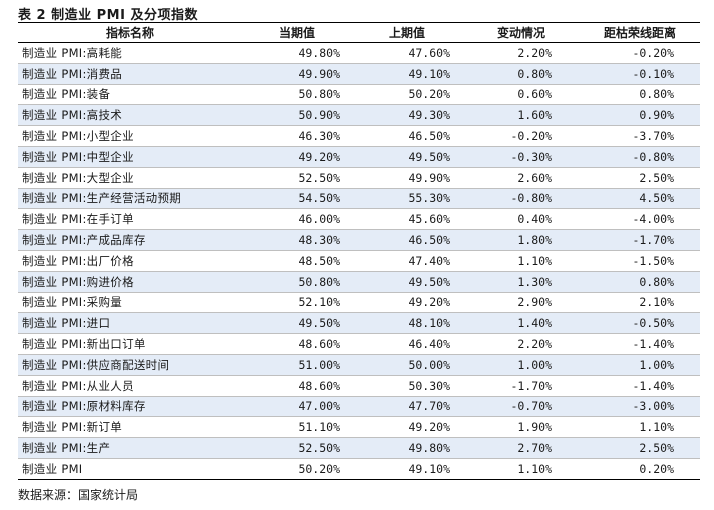  Describe the element at coordinates (640, 32) in the screenshot. I see `header-distance-from-threshold: 距枯荣线距离` at that location.